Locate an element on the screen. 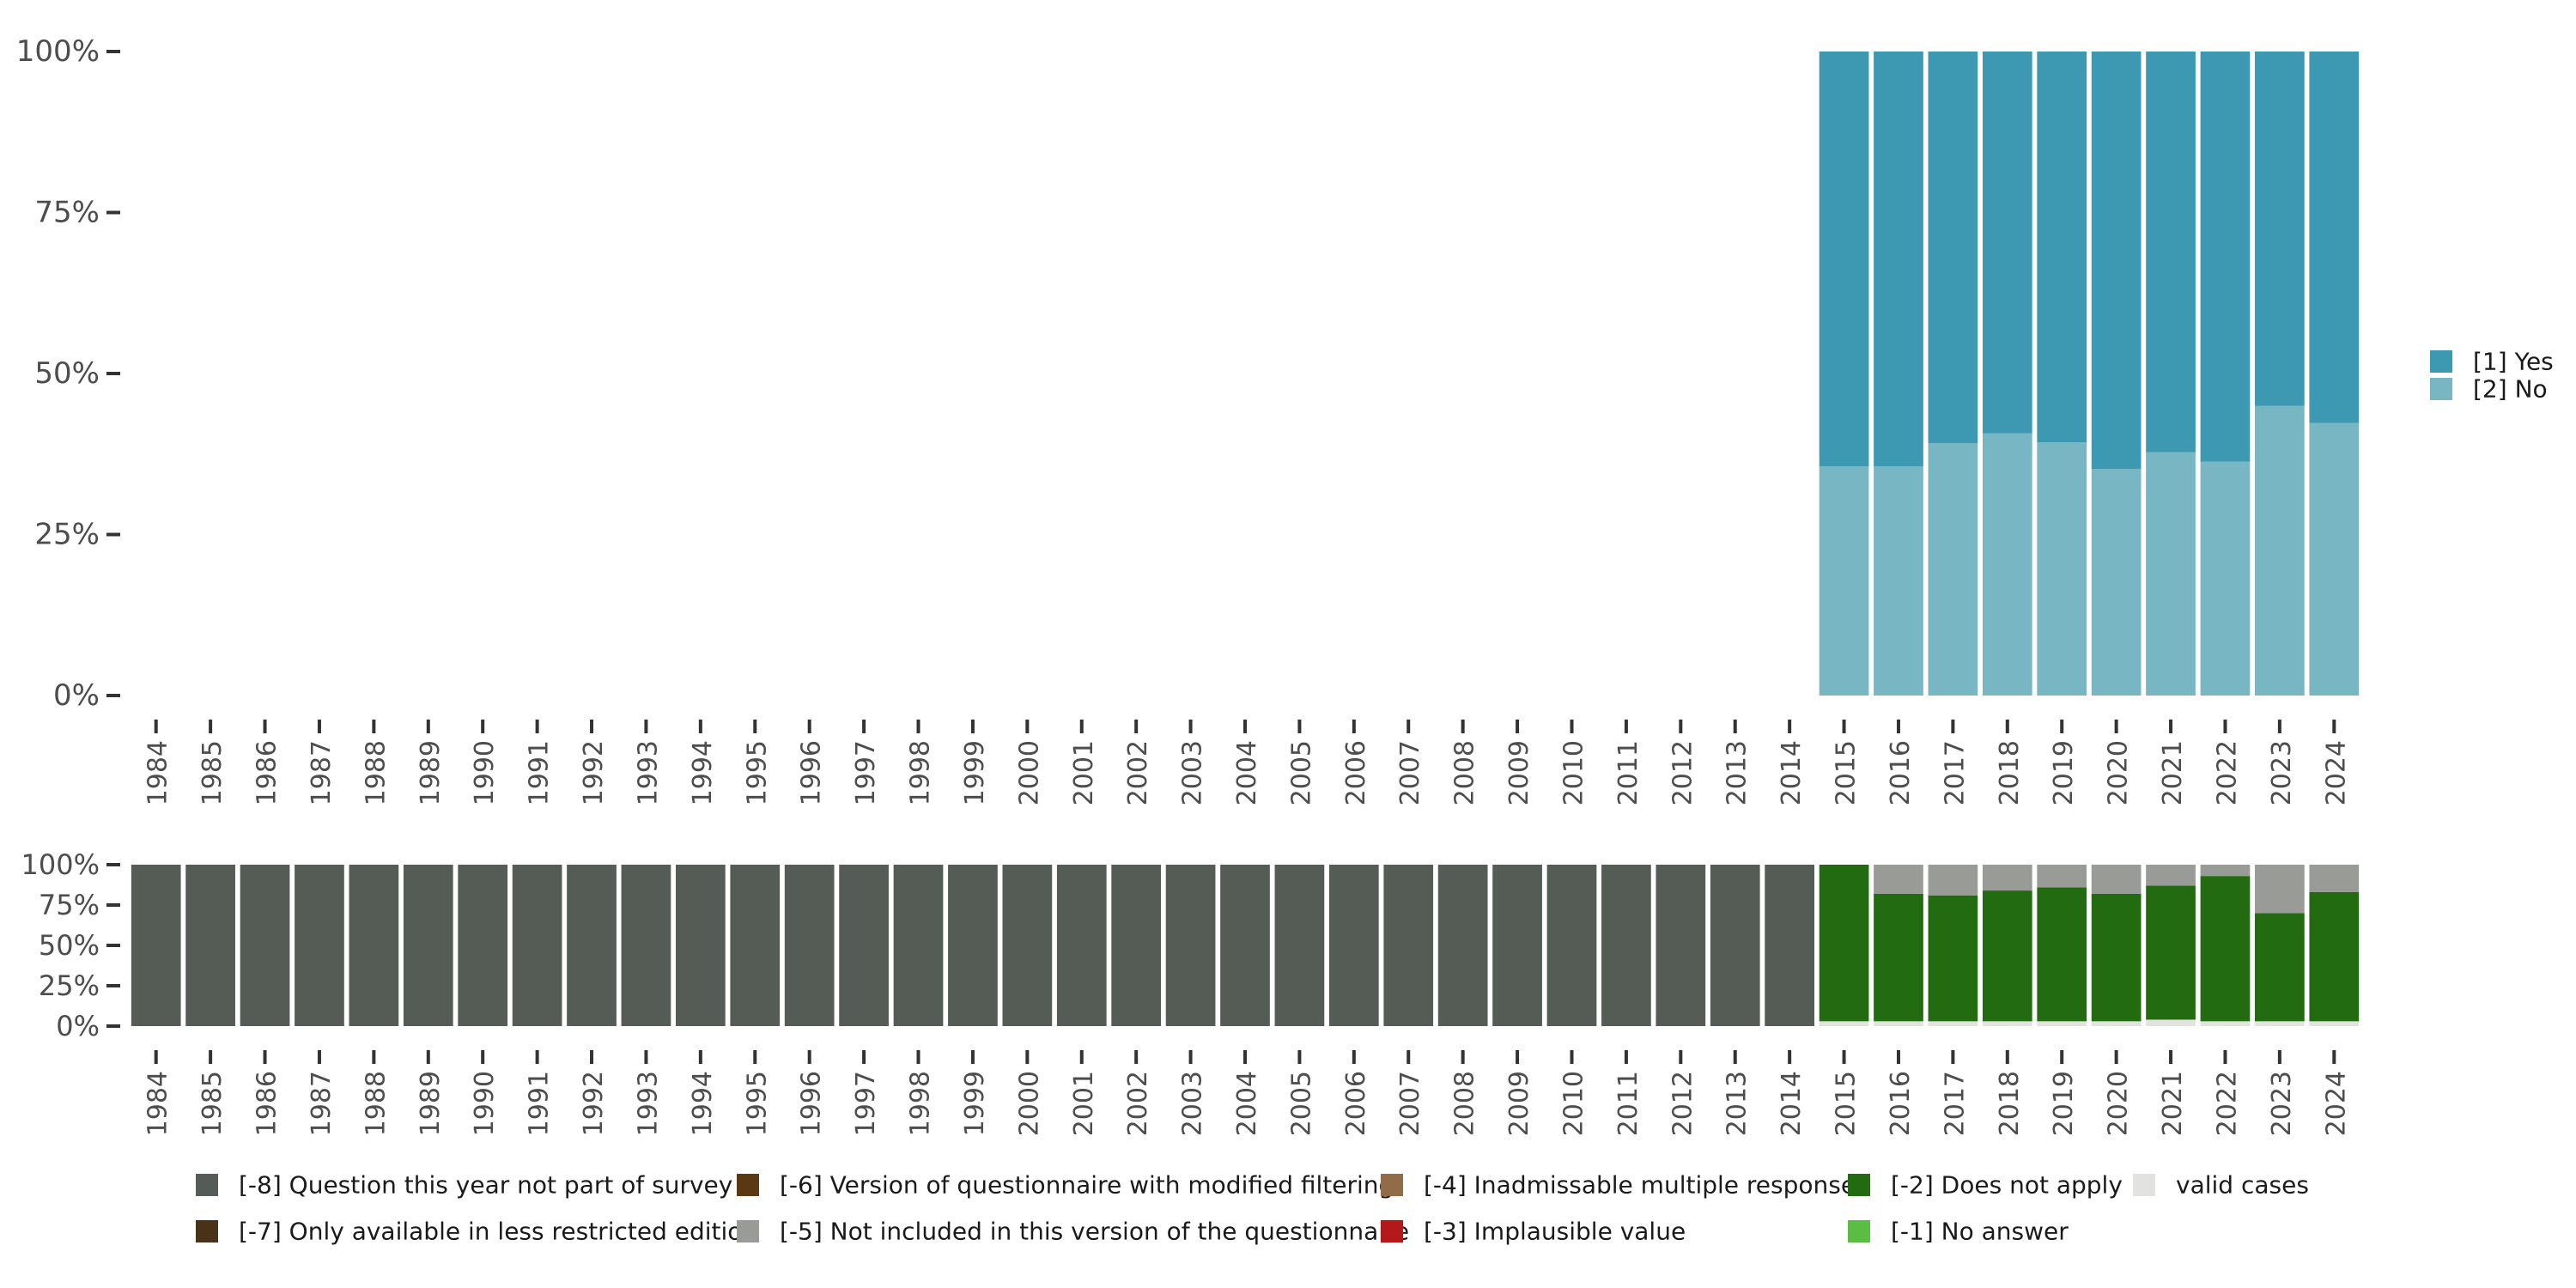 This screenshot has height=1288, width=2576. x-tick-label-2004: 2004 is located at coordinates (1247, 772).